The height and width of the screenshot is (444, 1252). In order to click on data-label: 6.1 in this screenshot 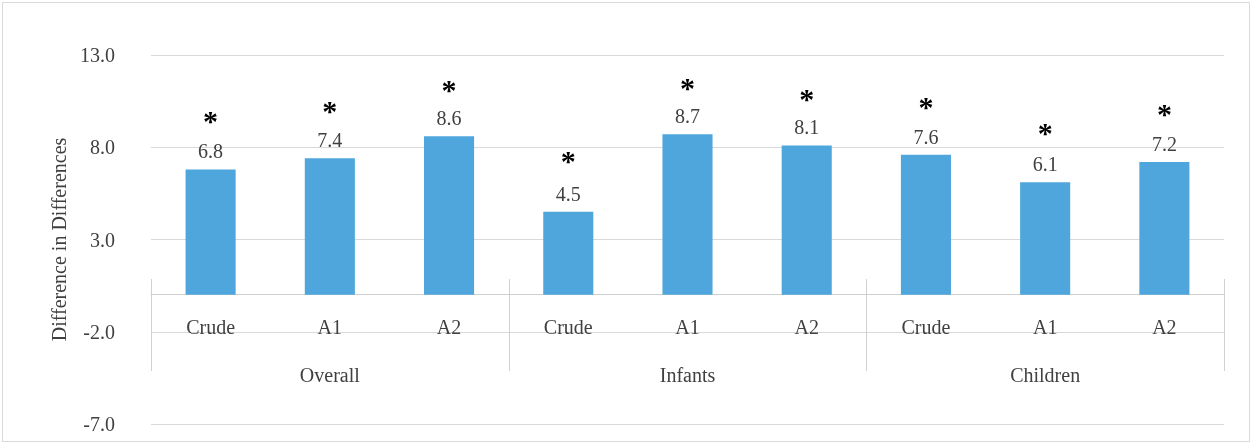, I will do `click(1045, 164)`.